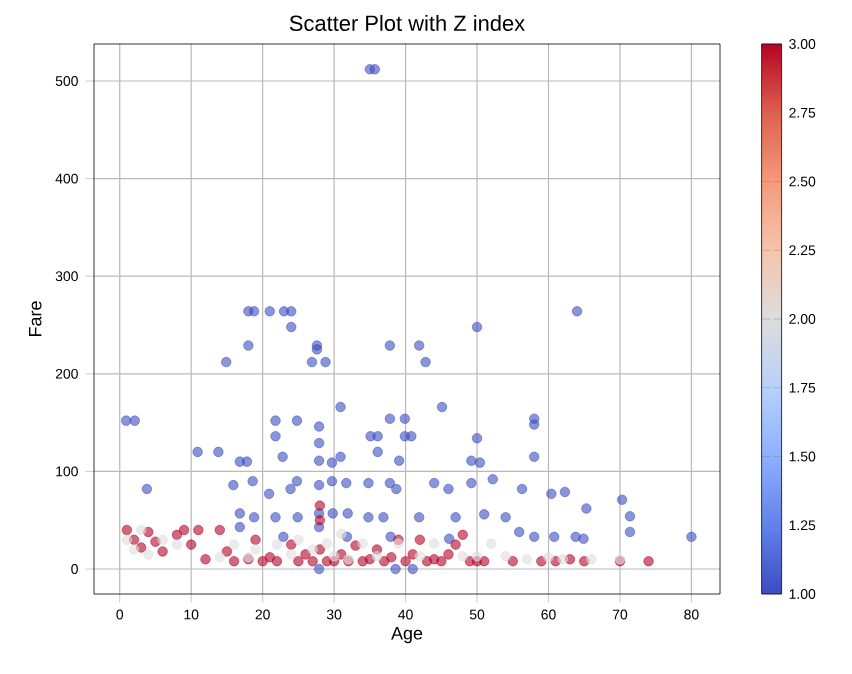 Image resolution: width=852 pixels, height=674 pixels. I want to click on chart-title: Scatter Plot with Z index, so click(407, 22).